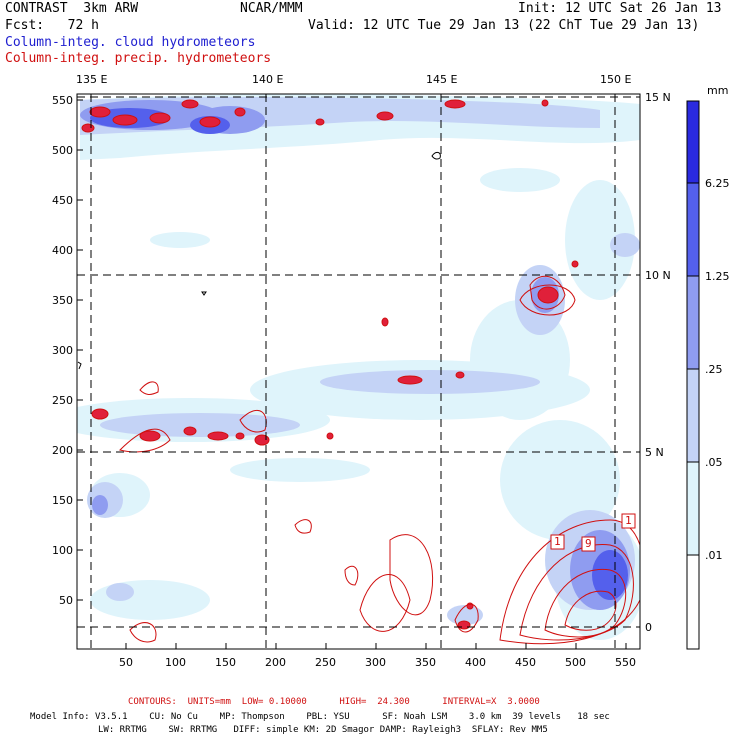 Image resolution: width=740 pixels, height=740 pixels. What do you see at coordinates (175, 662) in the screenshot?
I see `x-tick-label: 100` at bounding box center [175, 662].